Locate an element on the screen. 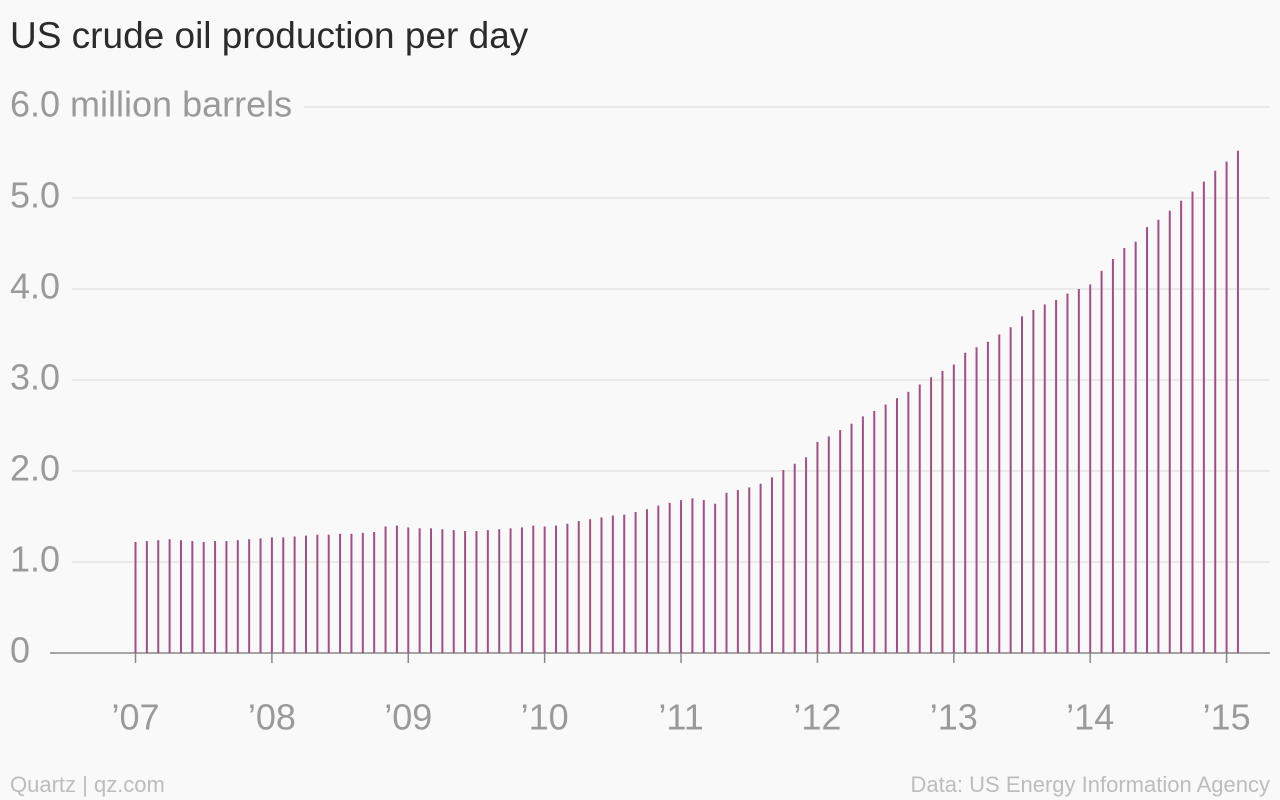 The height and width of the screenshot is (800, 1280). y-tick-label: 4.0 is located at coordinates (35, 286).